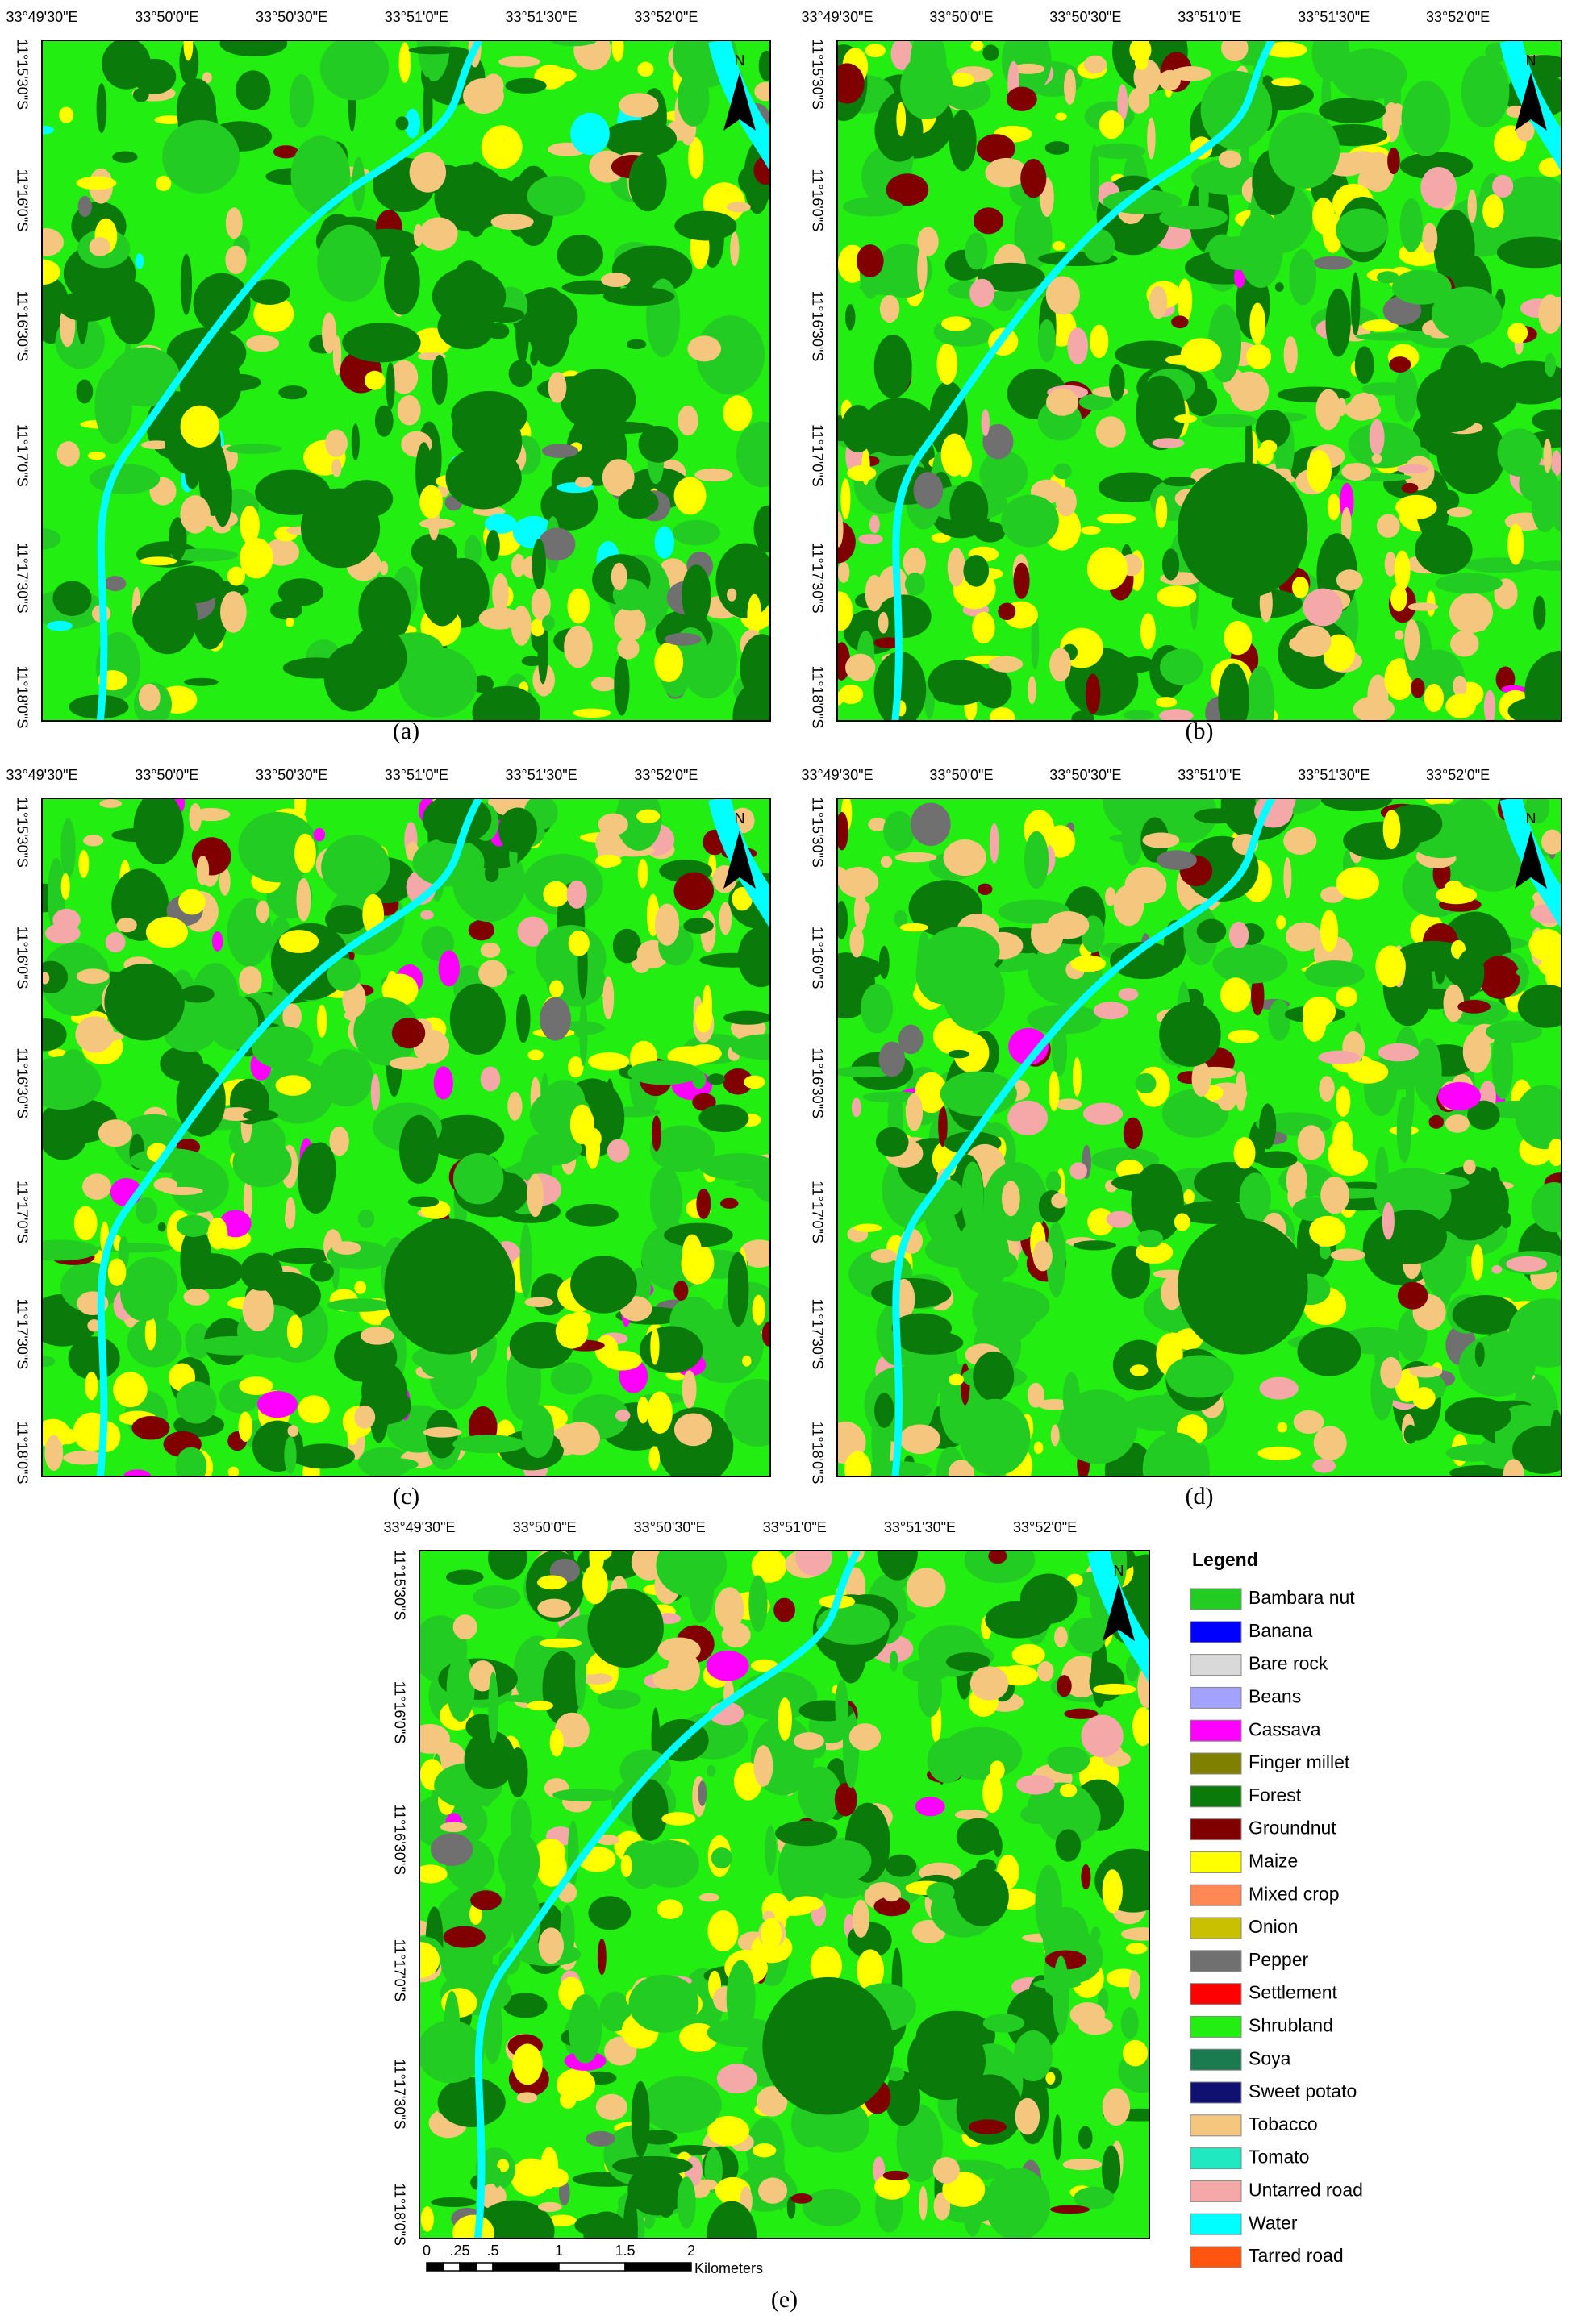  I want to click on latitude-label: 11°16'0"S, so click(399, 1713).